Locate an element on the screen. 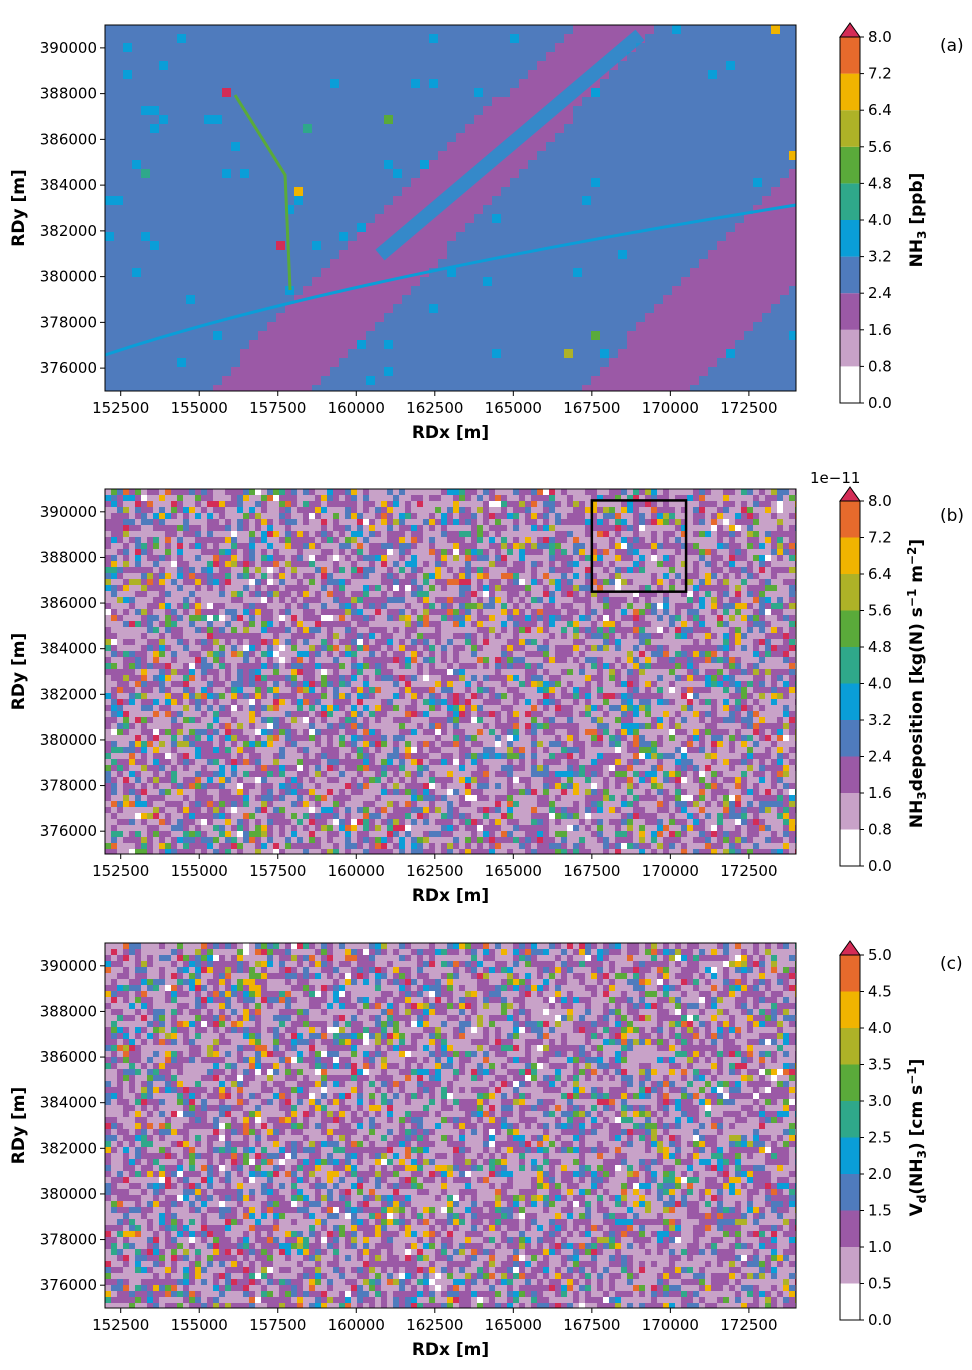  colorbar-tick-label: 0.5 is located at coordinates (880, 1284).